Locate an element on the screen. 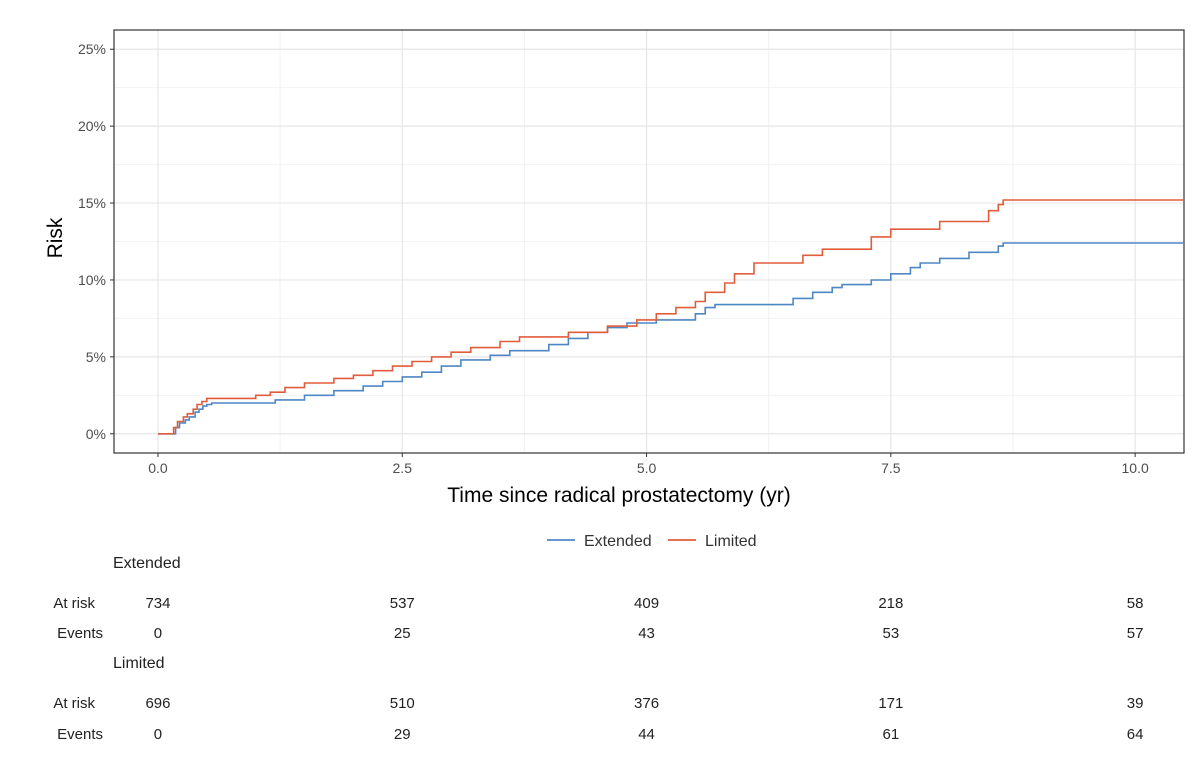 The height and width of the screenshot is (762, 1200). x-tick-label: 5.0 is located at coordinates (647, 468).